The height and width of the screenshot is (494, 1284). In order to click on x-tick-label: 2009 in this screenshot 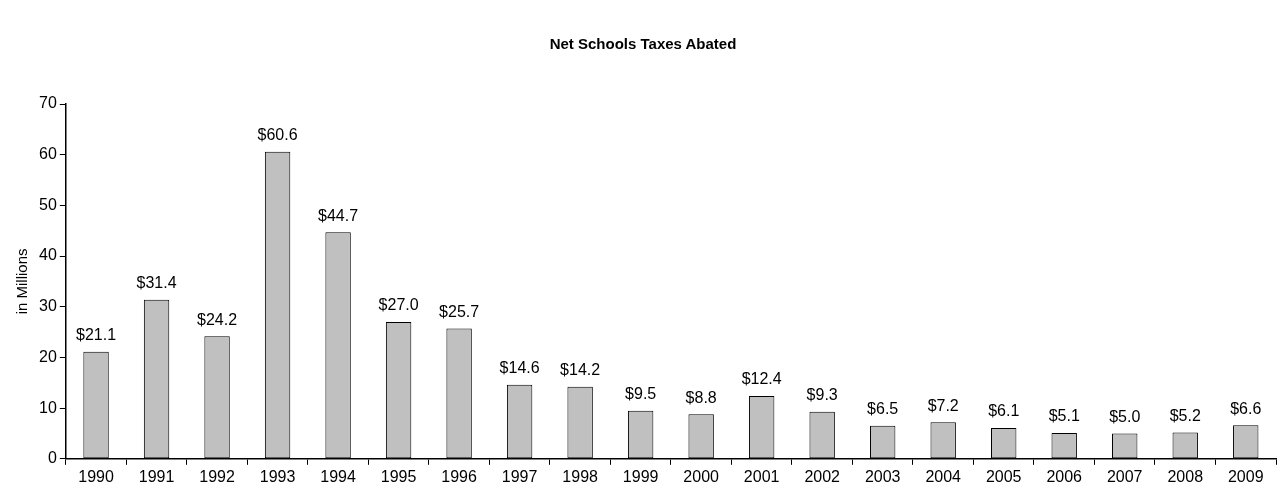, I will do `click(1245, 476)`.